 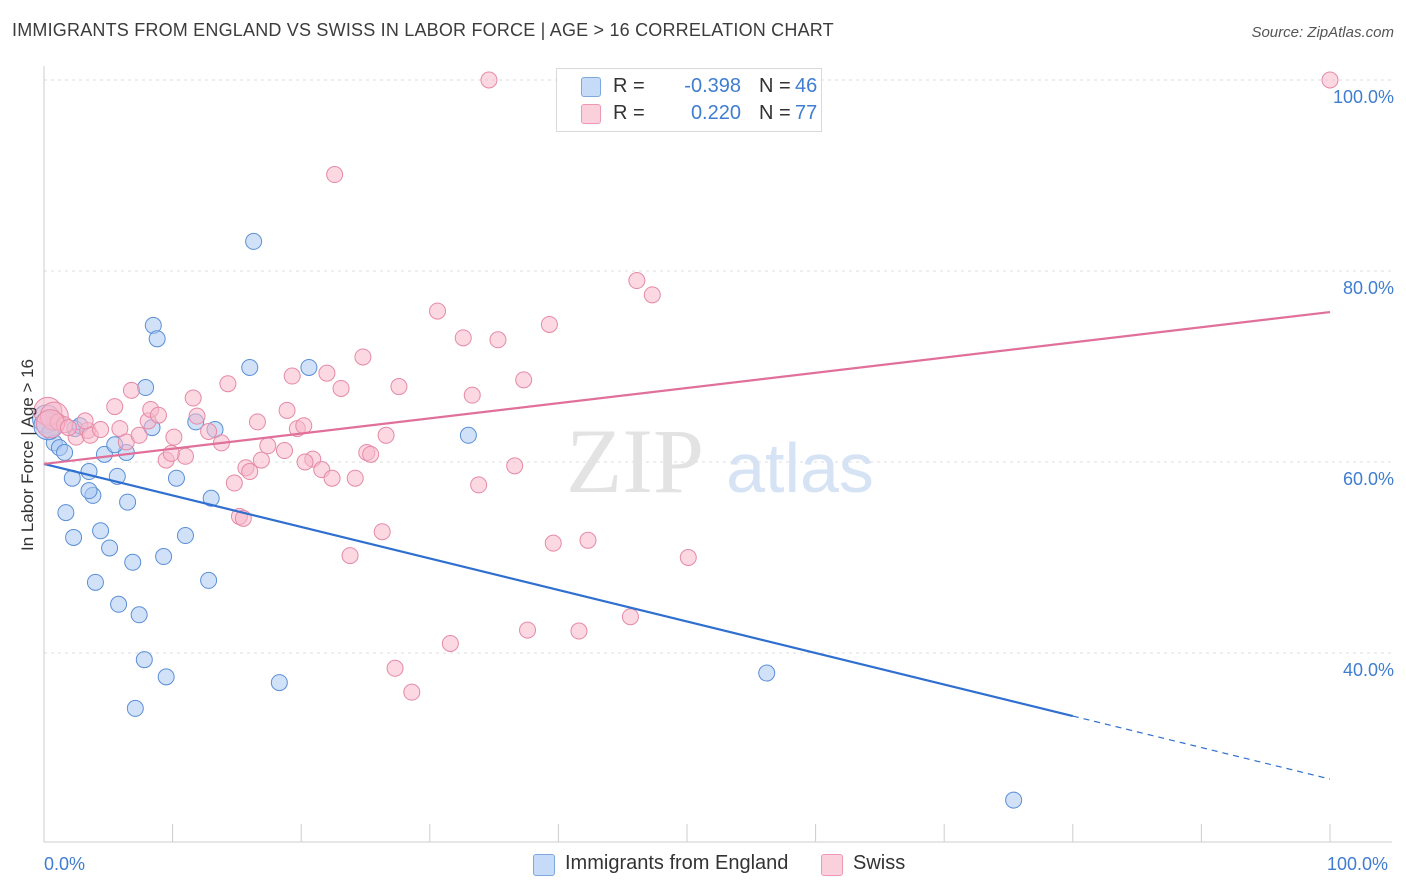 I want to click on legend-n-value: 46, so click(x=806, y=86).